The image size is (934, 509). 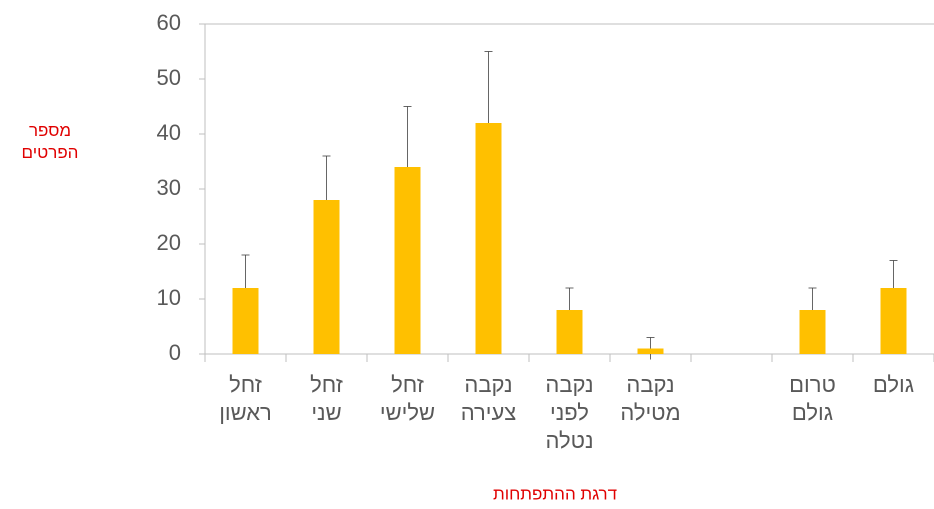 I want to click on x-tick-label: זחל שלישי, so click(x=407, y=398).